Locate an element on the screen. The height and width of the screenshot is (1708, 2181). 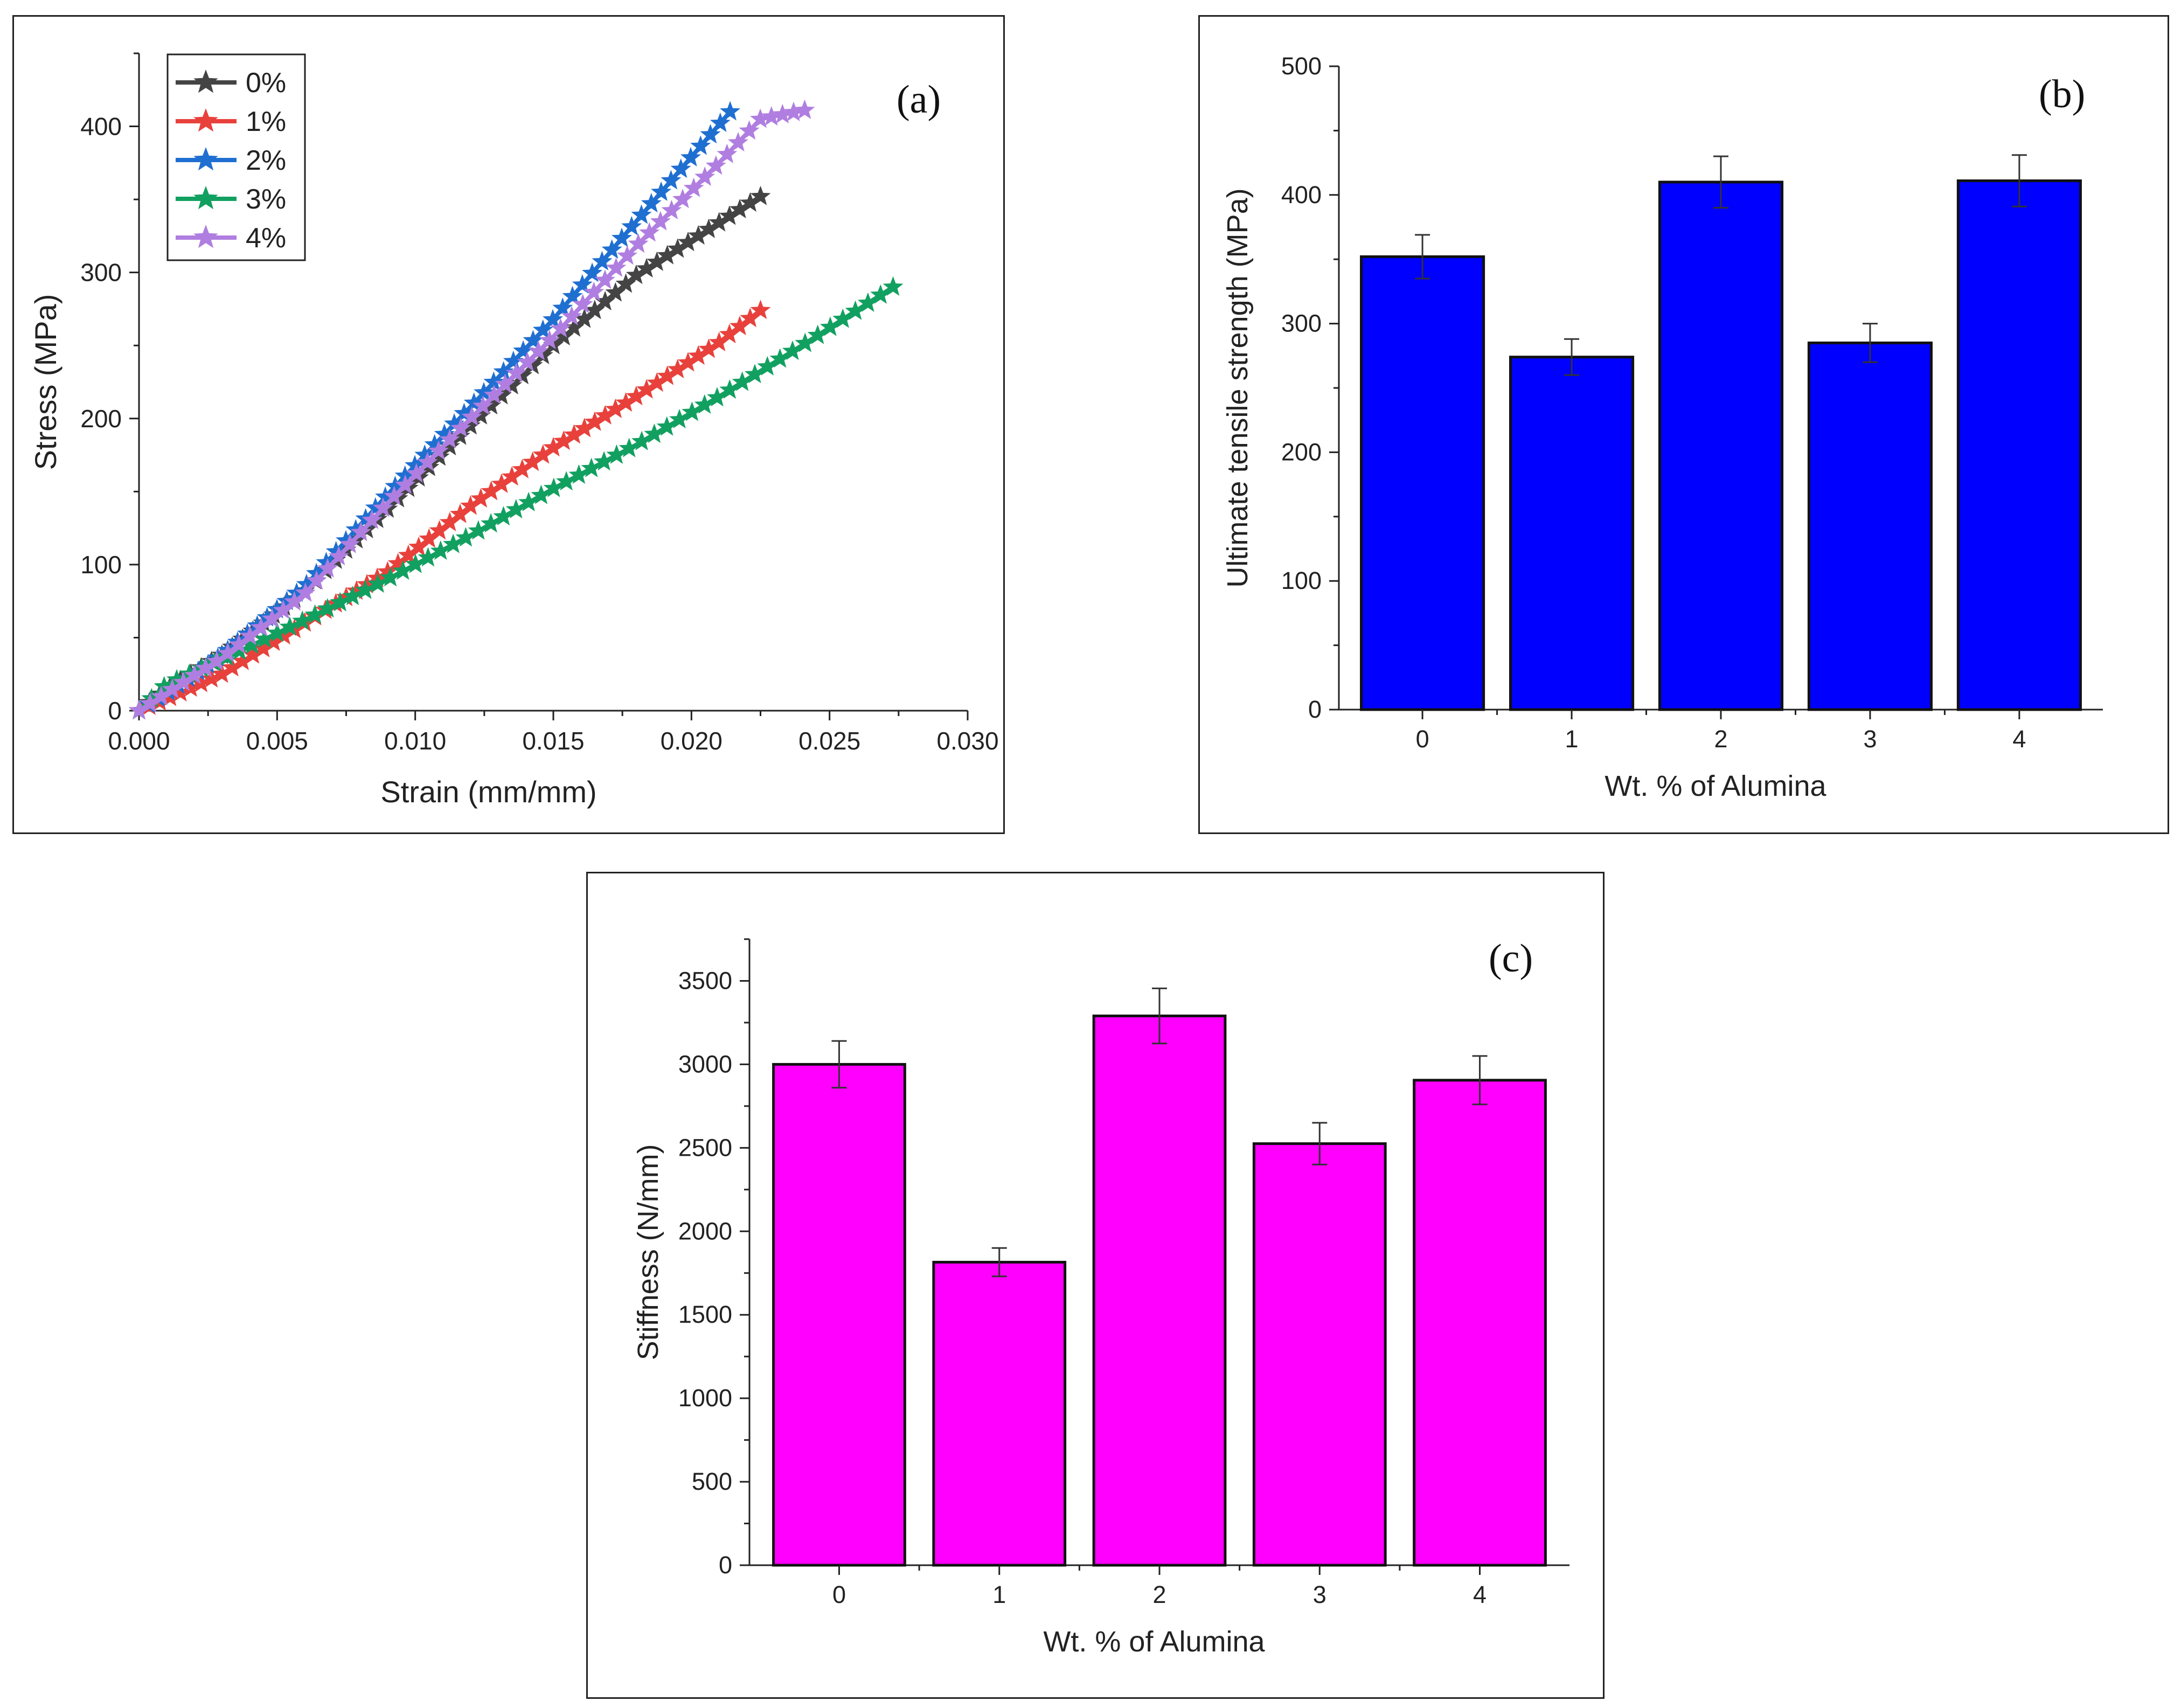
x-tick-label: 2 is located at coordinates (1159, 1594).